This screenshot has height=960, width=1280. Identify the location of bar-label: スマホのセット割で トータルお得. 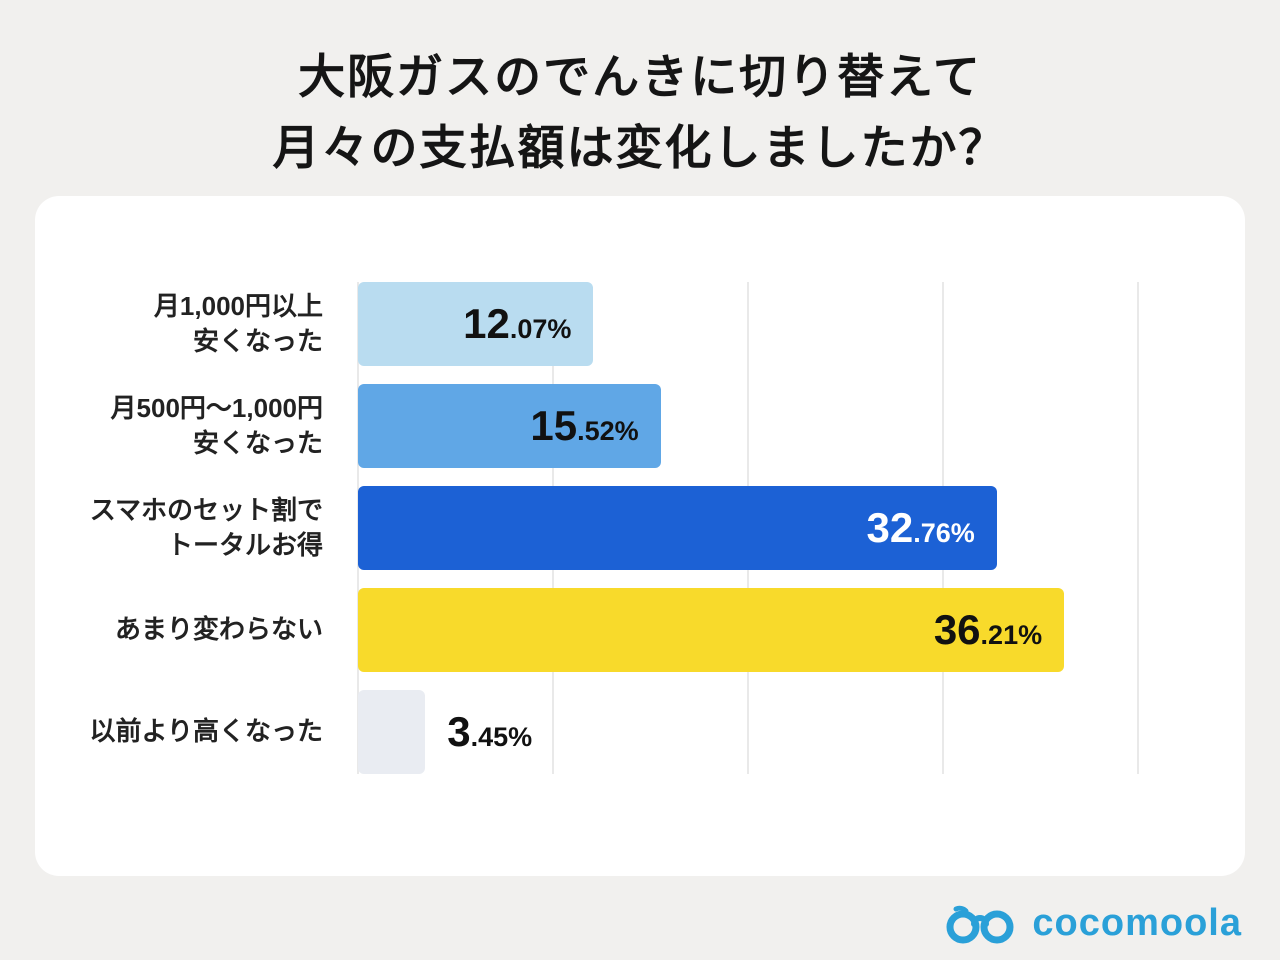
(206, 527).